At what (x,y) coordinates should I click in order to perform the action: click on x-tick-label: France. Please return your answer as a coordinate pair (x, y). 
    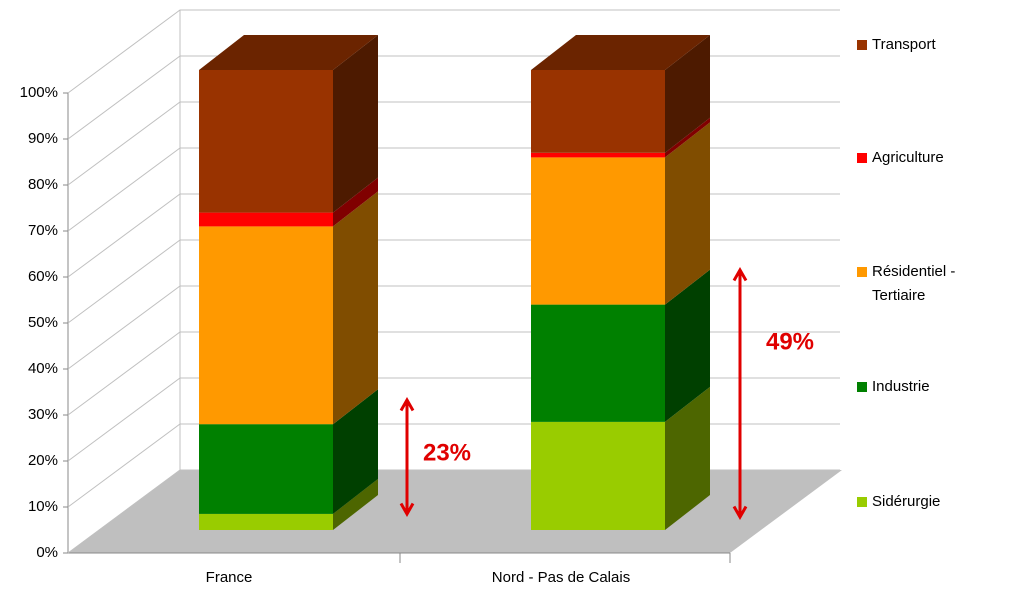
    Looking at the image, I should click on (229, 577).